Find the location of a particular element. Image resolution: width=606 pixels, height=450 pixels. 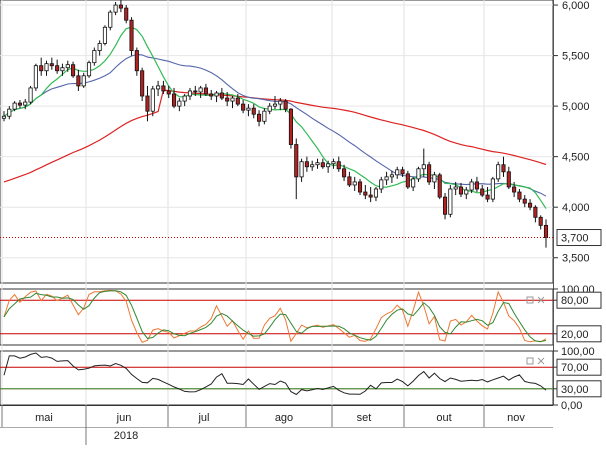

month-label: ago is located at coordinates (284, 418).